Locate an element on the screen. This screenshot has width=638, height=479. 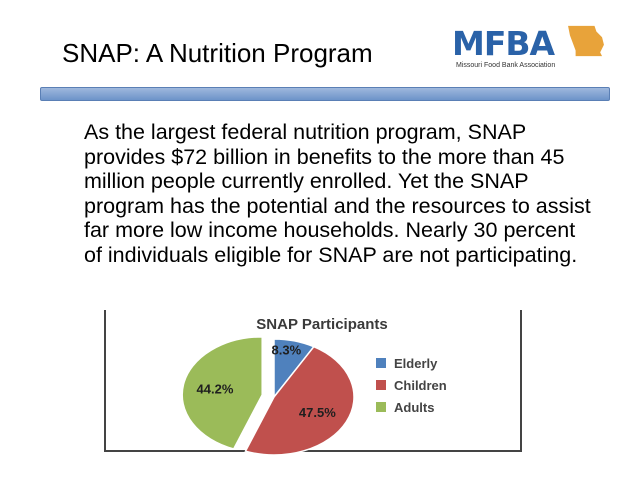
logo-text: MFBA is located at coordinates (503, 43).